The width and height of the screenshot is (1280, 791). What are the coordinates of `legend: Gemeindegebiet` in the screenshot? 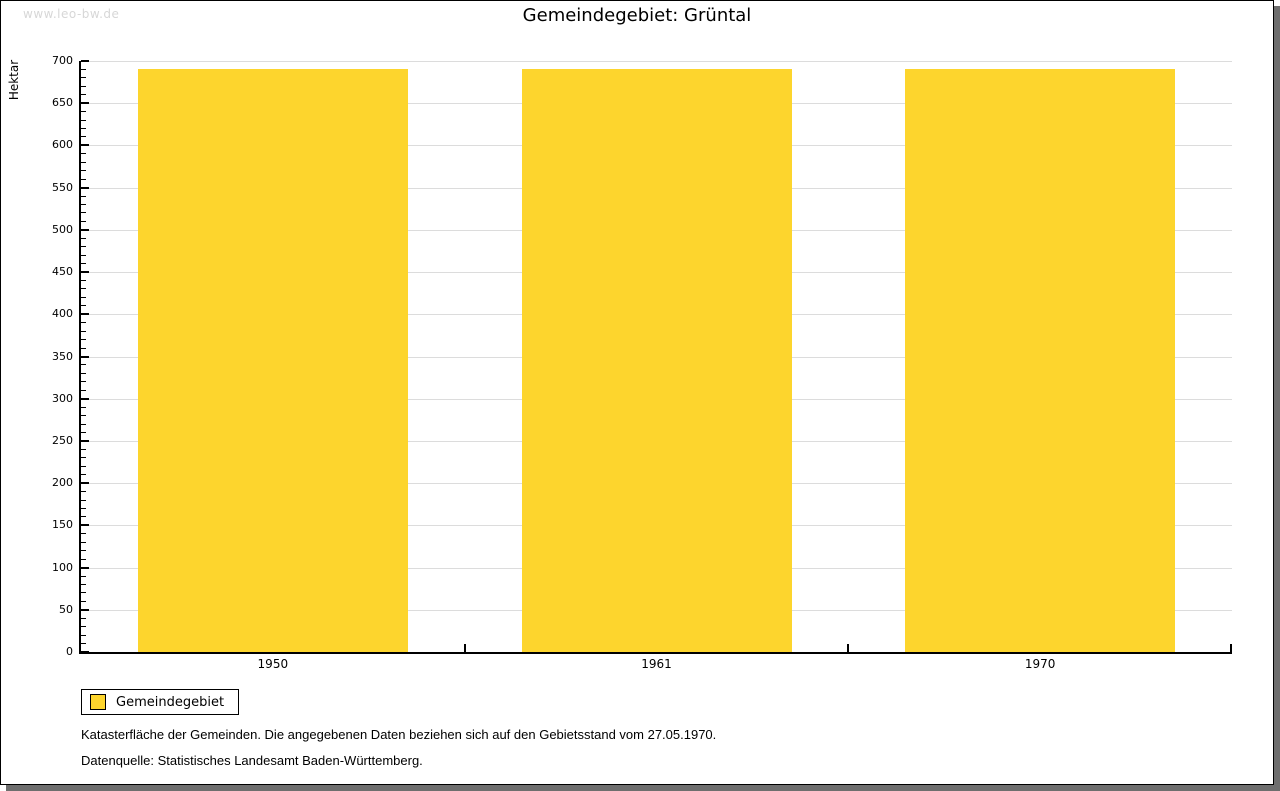 It's located at (160, 702).